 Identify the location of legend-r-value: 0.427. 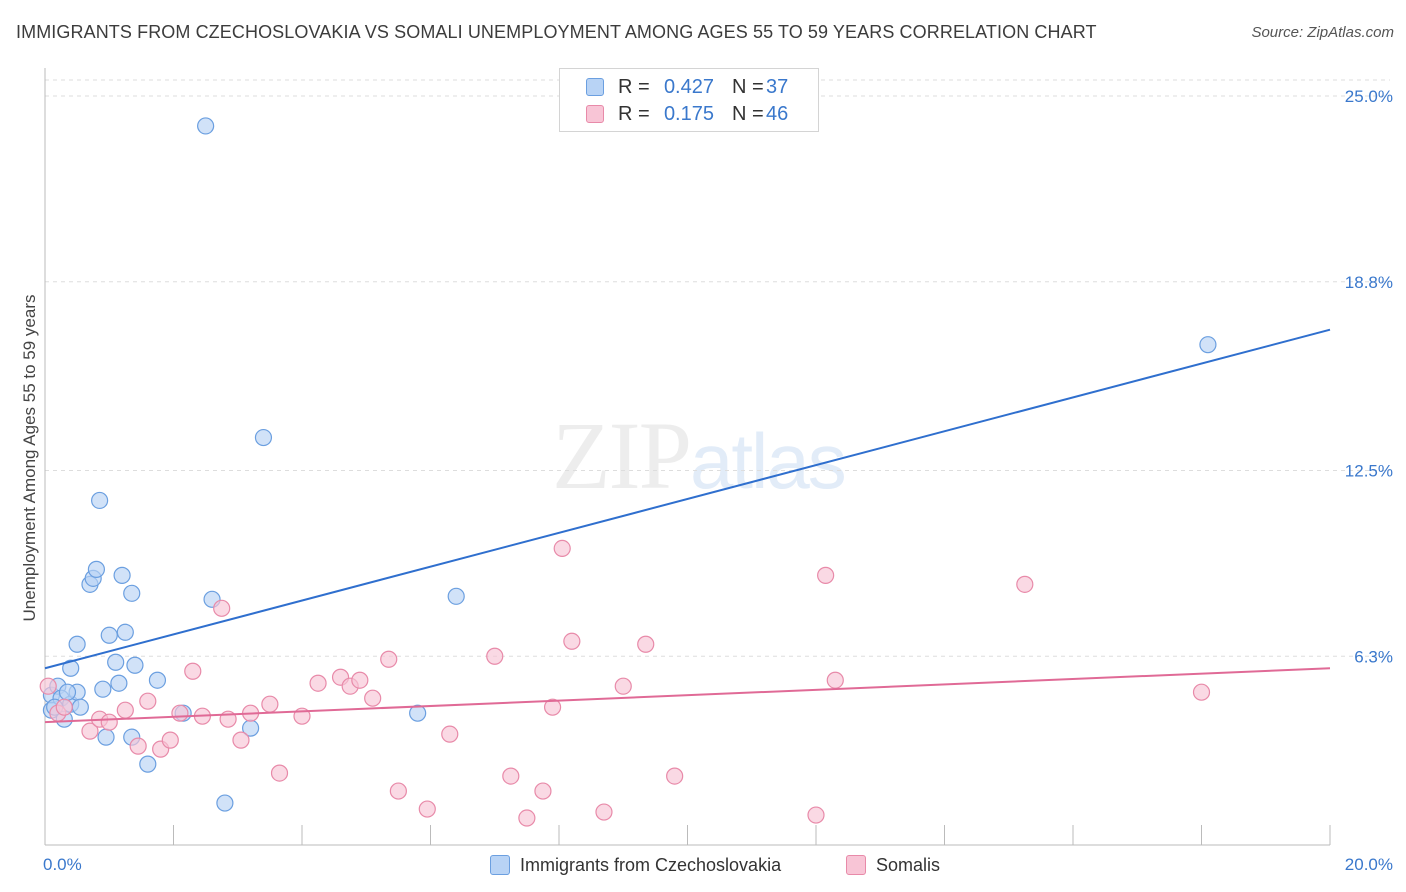
(688, 86).